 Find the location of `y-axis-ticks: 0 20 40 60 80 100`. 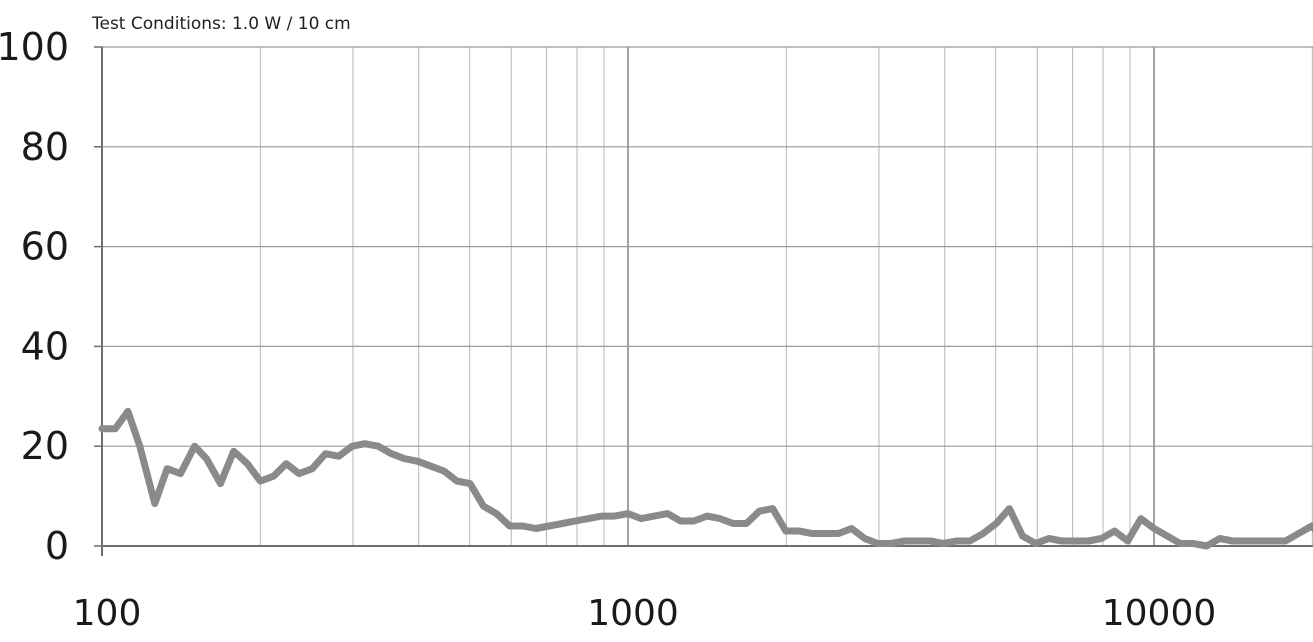

y-axis-ticks: 0 20 40 60 80 100 is located at coordinates (34, 296).